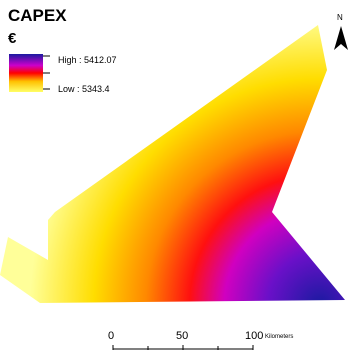 The width and height of the screenshot is (350, 353). What do you see at coordinates (37, 15) in the screenshot?
I see `map-title: CAPEX` at bounding box center [37, 15].